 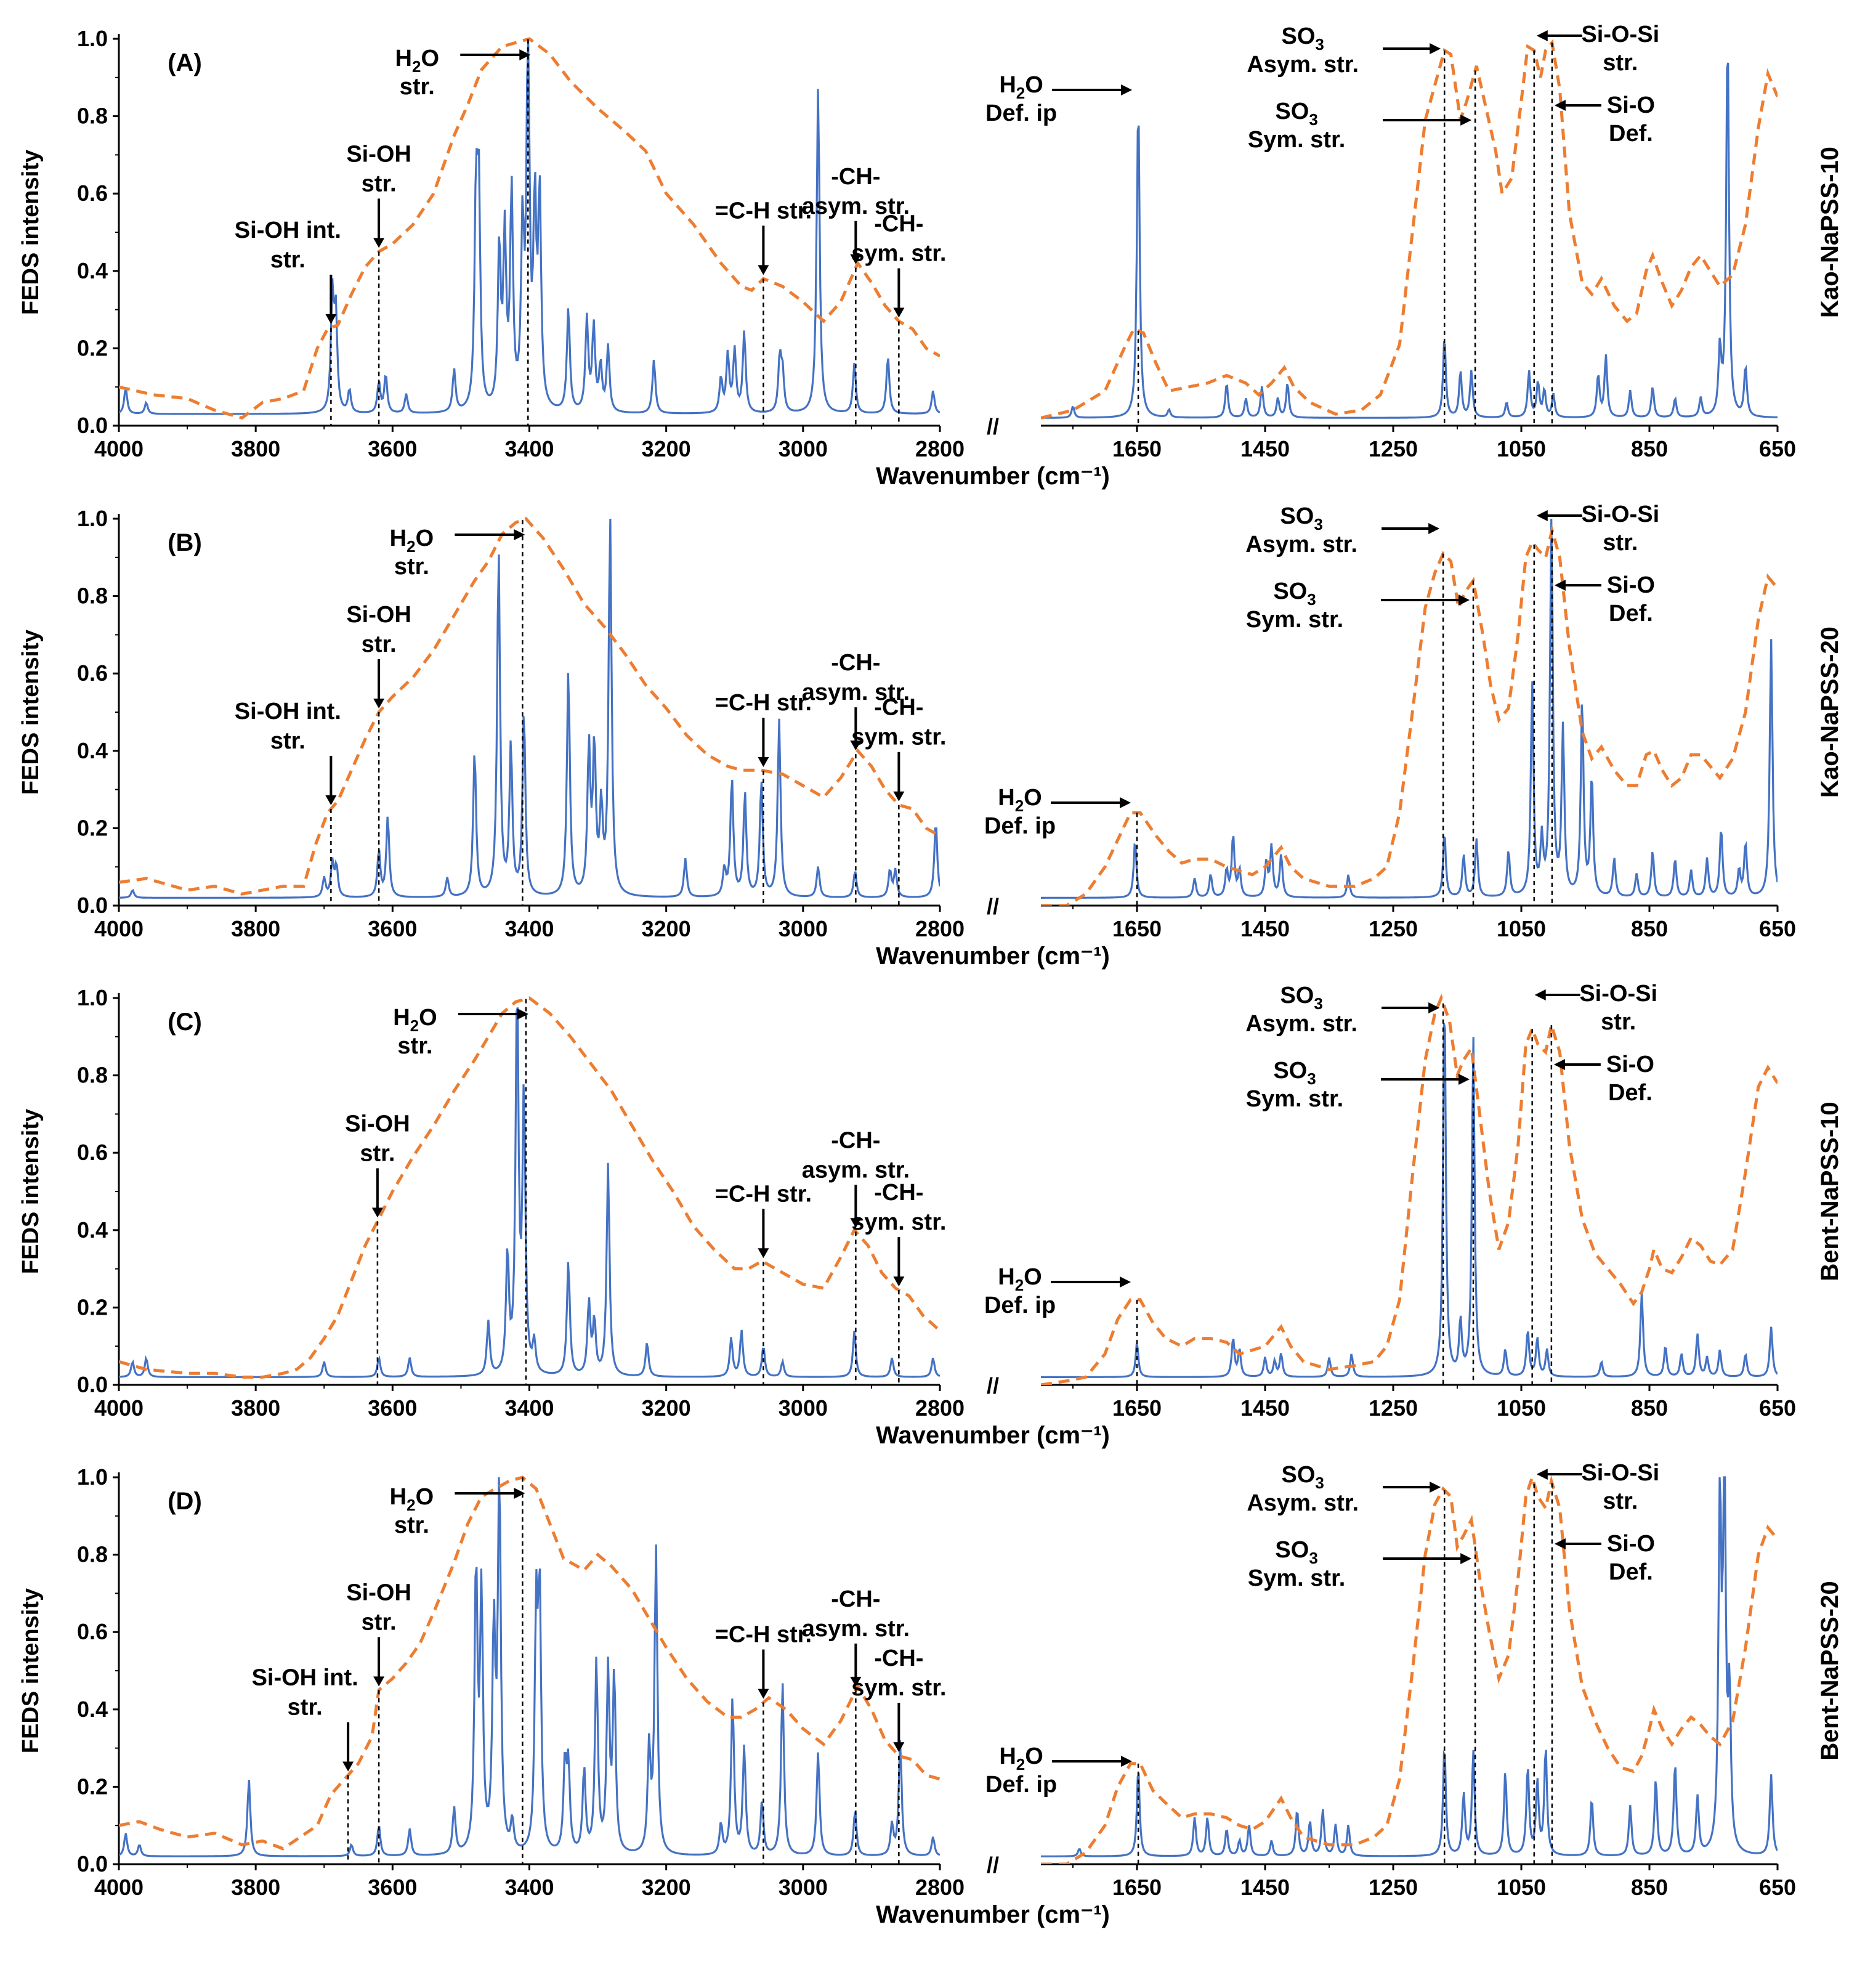 I want to click on panel-label: (B), so click(x=185, y=542).